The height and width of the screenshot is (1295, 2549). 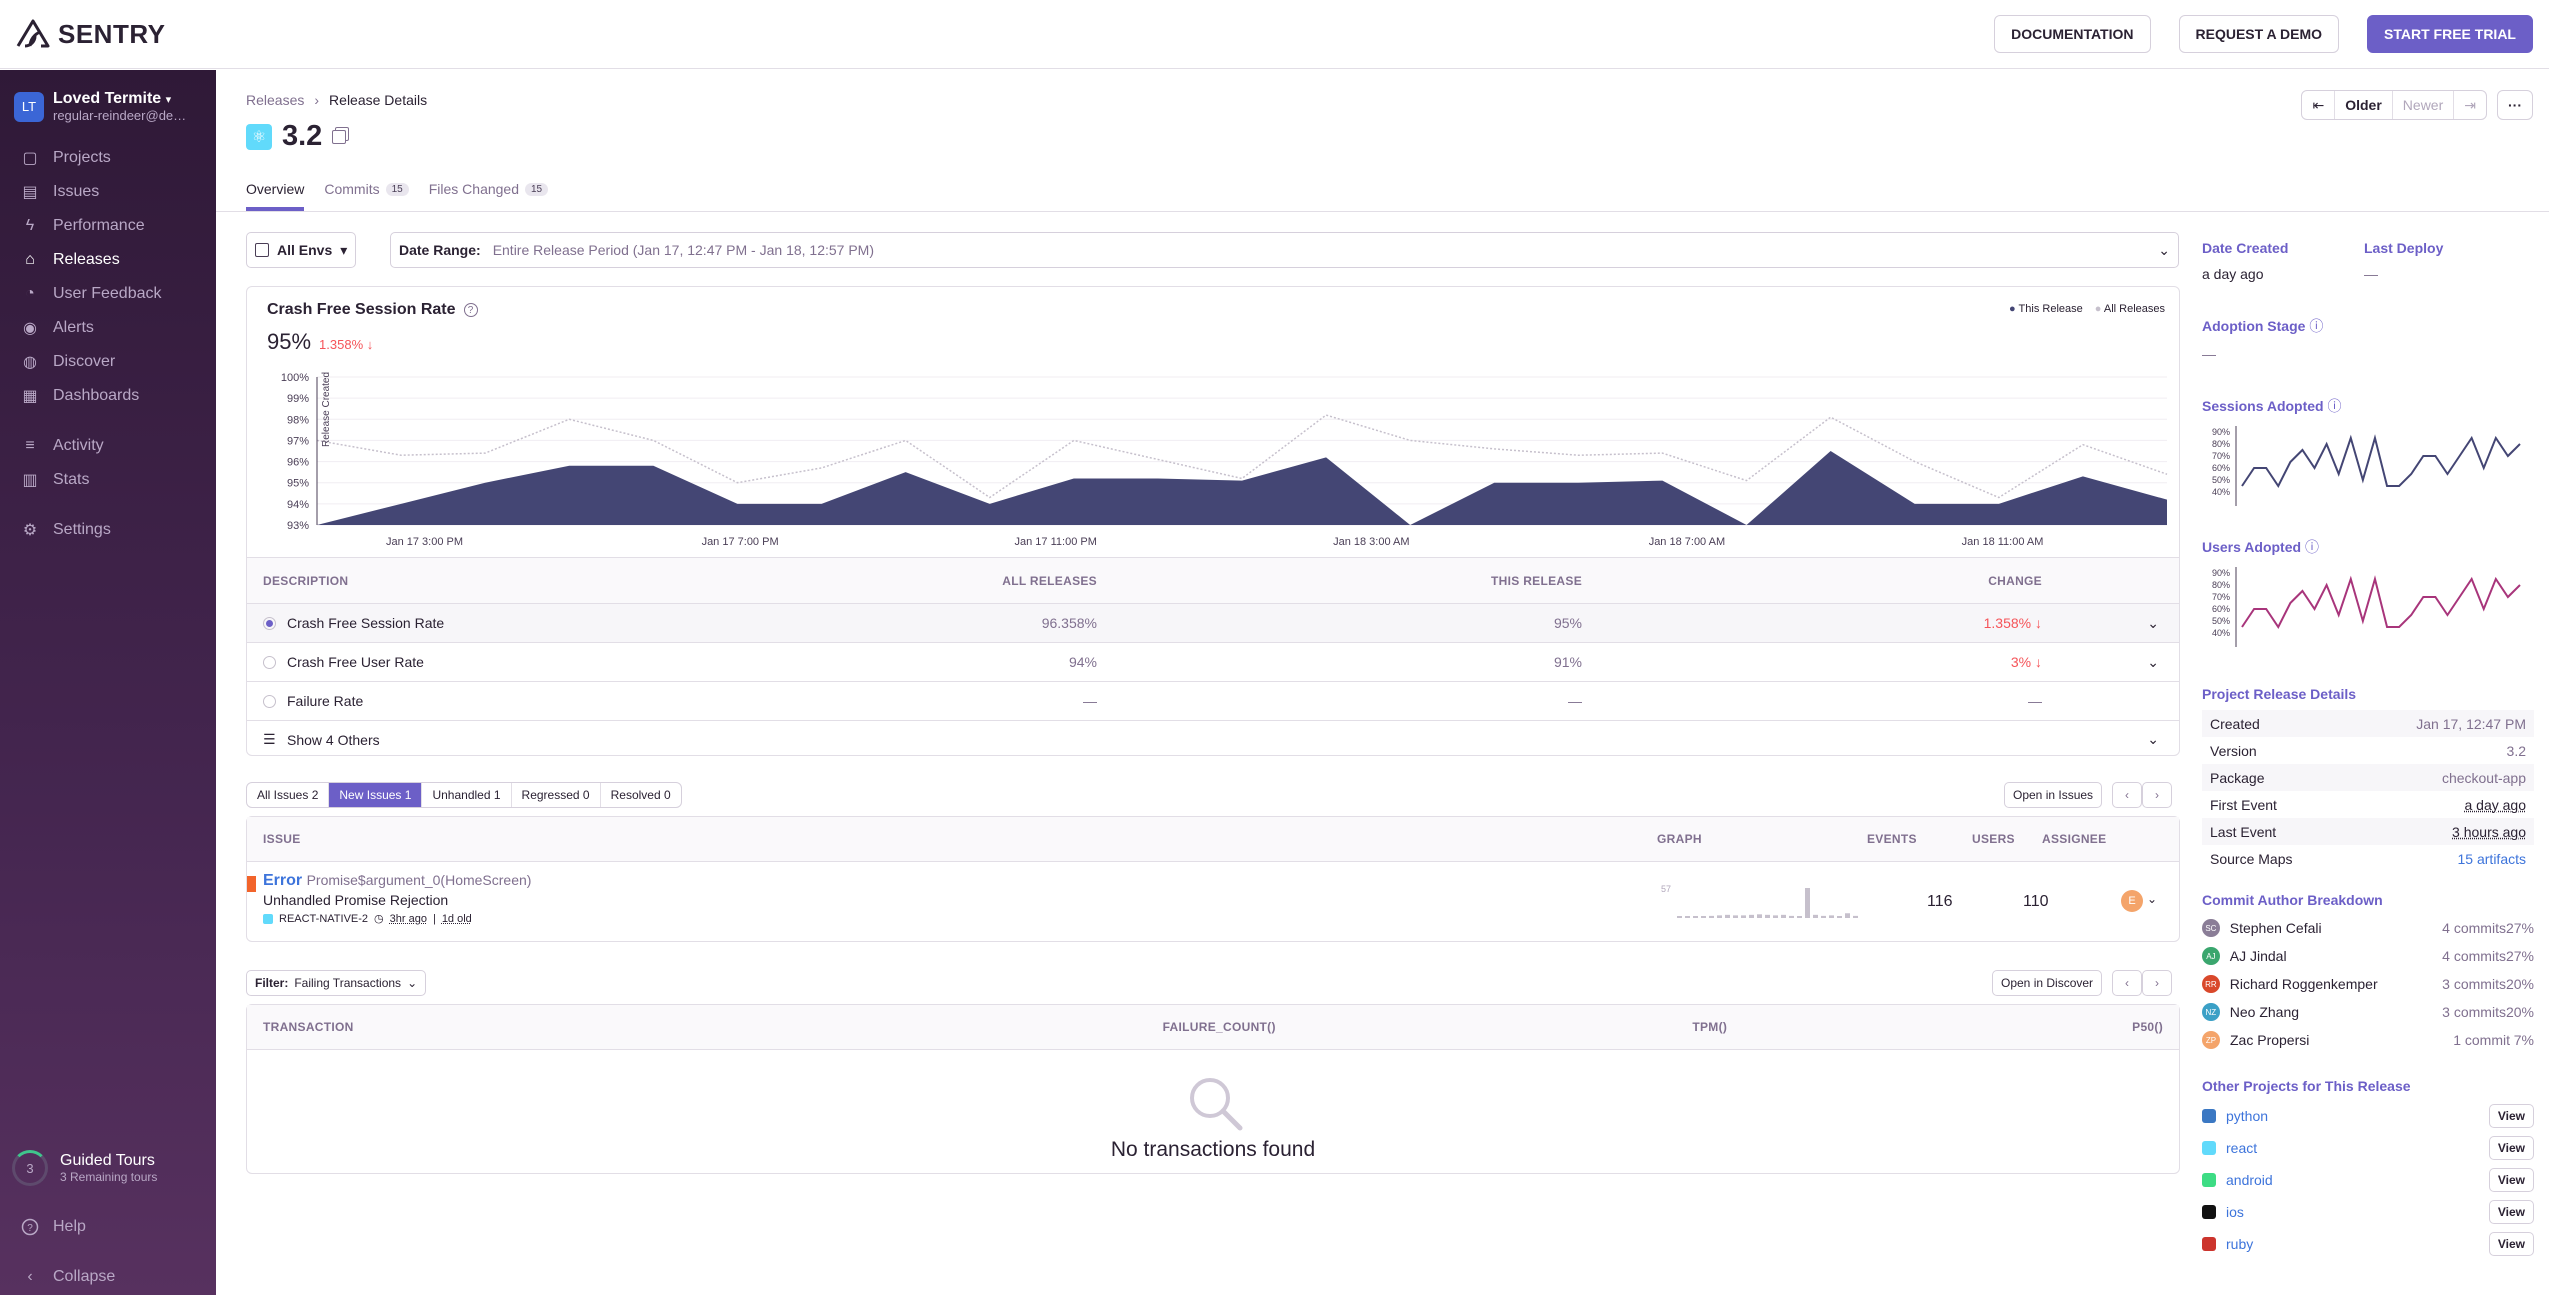 I want to click on users-adopted-title: Users Adopted ⓘ, so click(x=2260, y=547).